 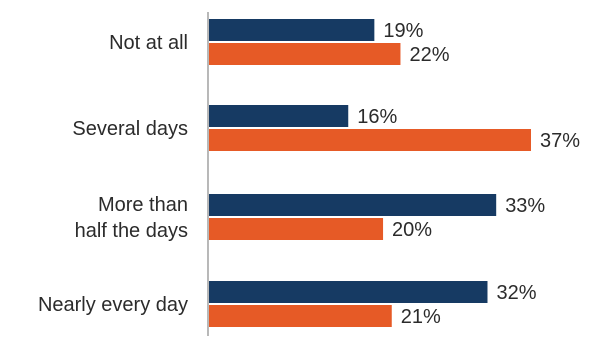 I want to click on value-label: 19%, so click(x=403, y=31).